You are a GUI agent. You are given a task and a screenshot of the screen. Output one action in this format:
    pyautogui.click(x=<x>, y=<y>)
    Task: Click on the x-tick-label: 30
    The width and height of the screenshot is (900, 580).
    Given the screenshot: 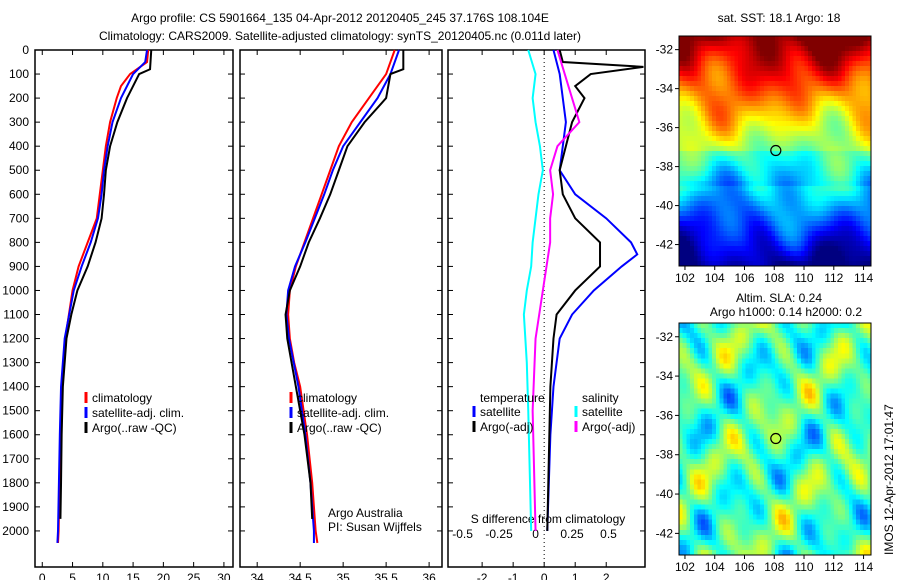 What is the action you would take?
    pyautogui.click(x=224, y=575)
    